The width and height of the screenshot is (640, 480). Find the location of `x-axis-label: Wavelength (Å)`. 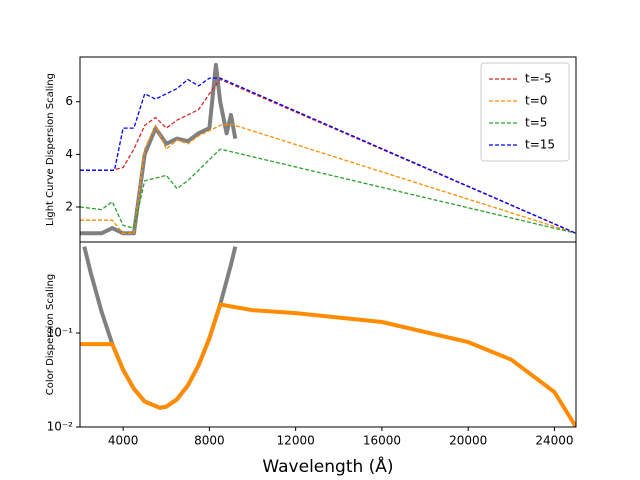

x-axis-label: Wavelength (Å) is located at coordinates (327, 466).